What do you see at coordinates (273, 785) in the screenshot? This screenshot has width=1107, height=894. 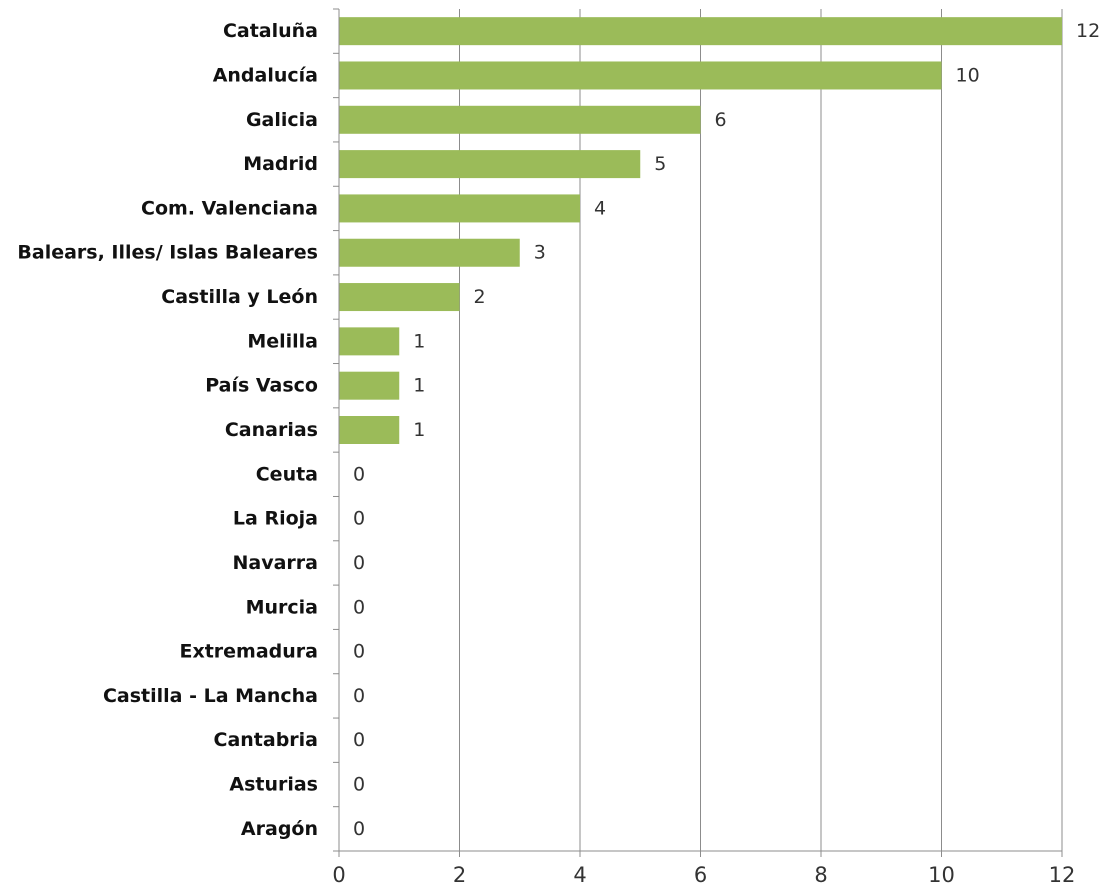 I see `category-label: Asturias` at bounding box center [273, 785].